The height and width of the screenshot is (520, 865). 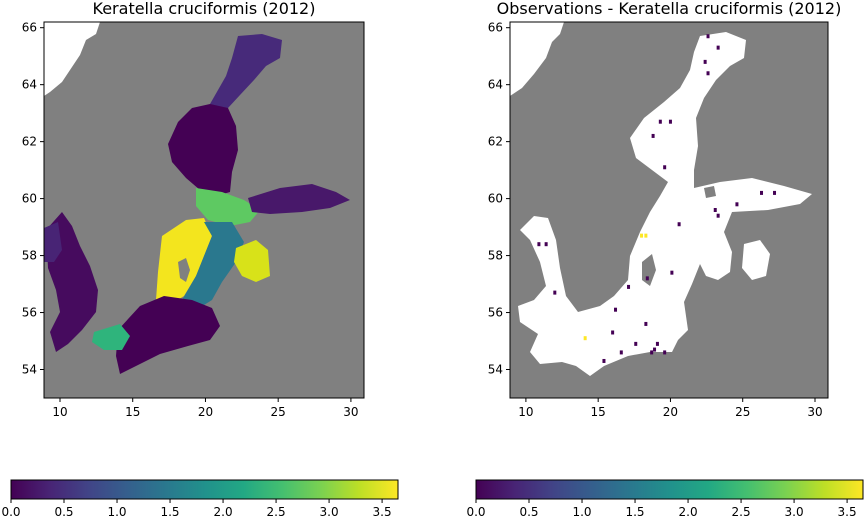 What do you see at coordinates (228, 207) in the screenshot?
I see `sea-aland` at bounding box center [228, 207].